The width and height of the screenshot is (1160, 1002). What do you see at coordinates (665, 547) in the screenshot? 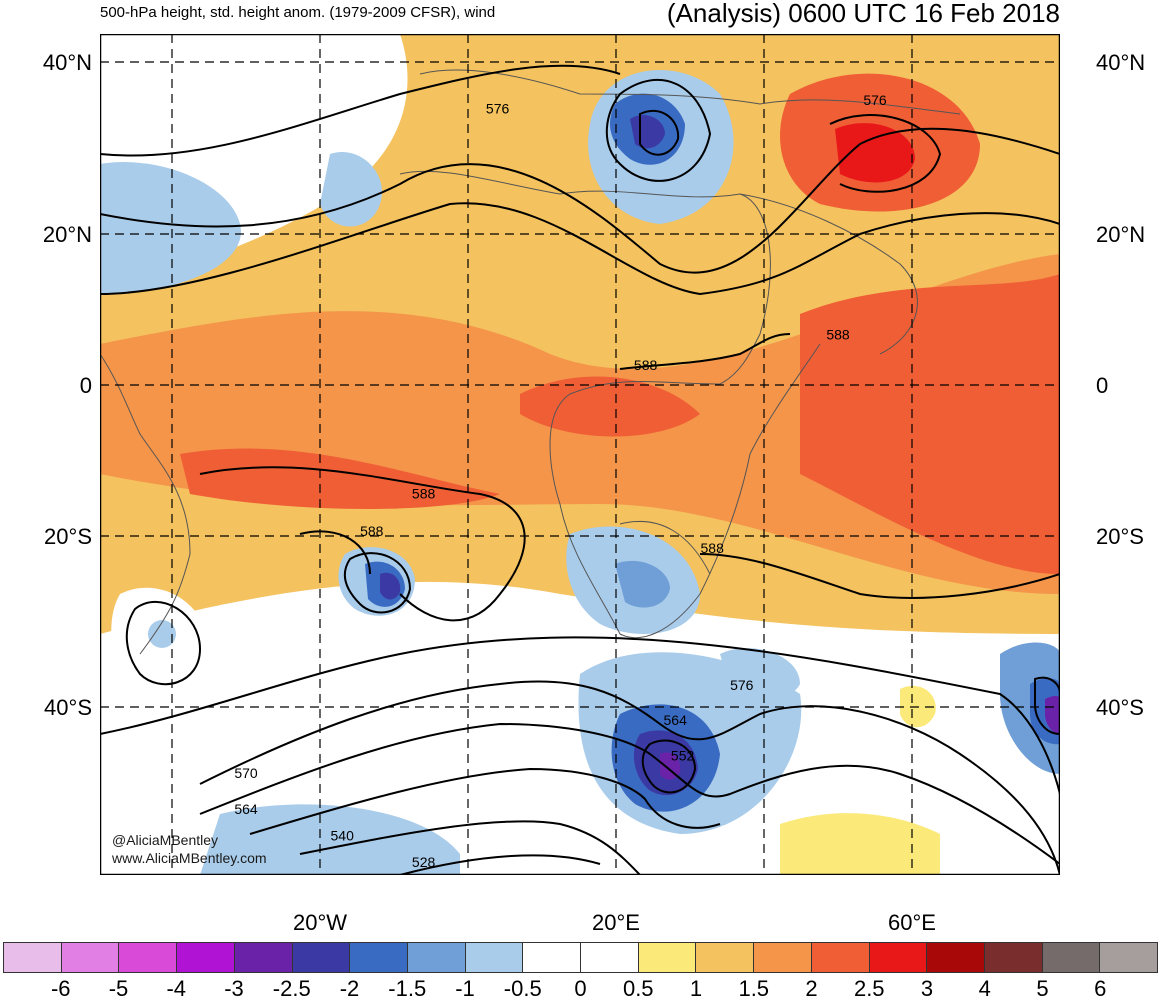
I see `southern-africa-coast` at bounding box center [665, 547].